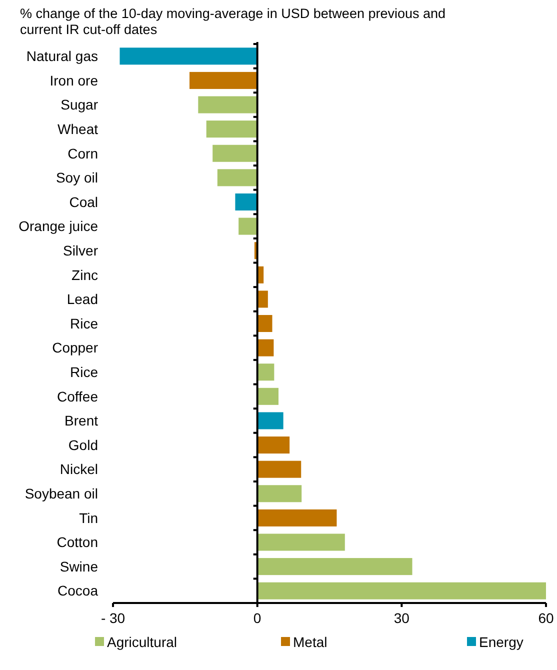  What do you see at coordinates (142, 642) in the screenshot?
I see `legend-label: Agricultural` at bounding box center [142, 642].